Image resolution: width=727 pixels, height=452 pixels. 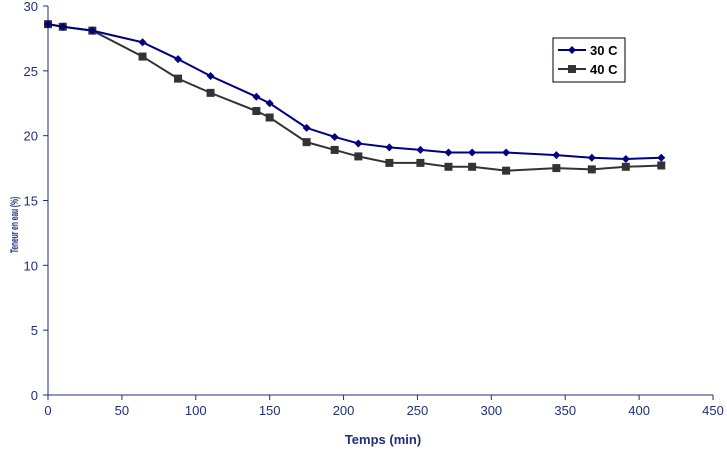 I want to click on legend-label: 40 C, so click(x=604, y=69).